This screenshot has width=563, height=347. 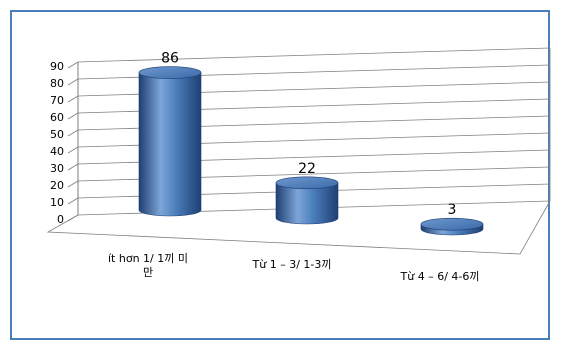 I want to click on data-label: 86, so click(x=170, y=59).